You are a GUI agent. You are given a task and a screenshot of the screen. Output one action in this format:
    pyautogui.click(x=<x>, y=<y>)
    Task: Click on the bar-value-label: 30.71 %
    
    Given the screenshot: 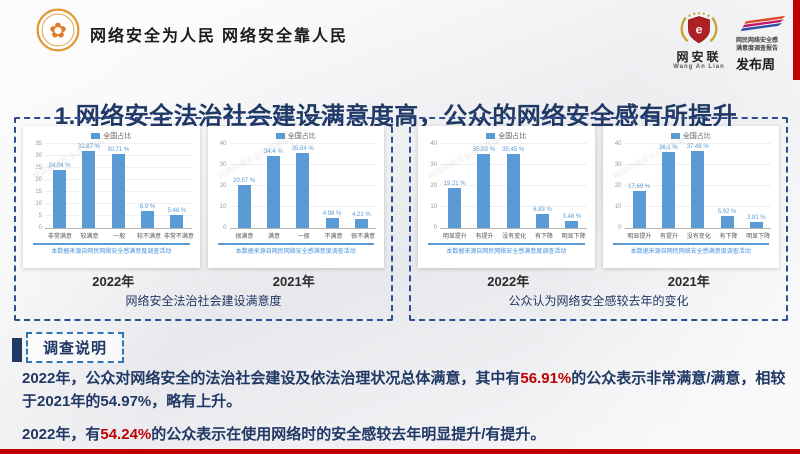 What is the action you would take?
    pyautogui.click(x=118, y=150)
    